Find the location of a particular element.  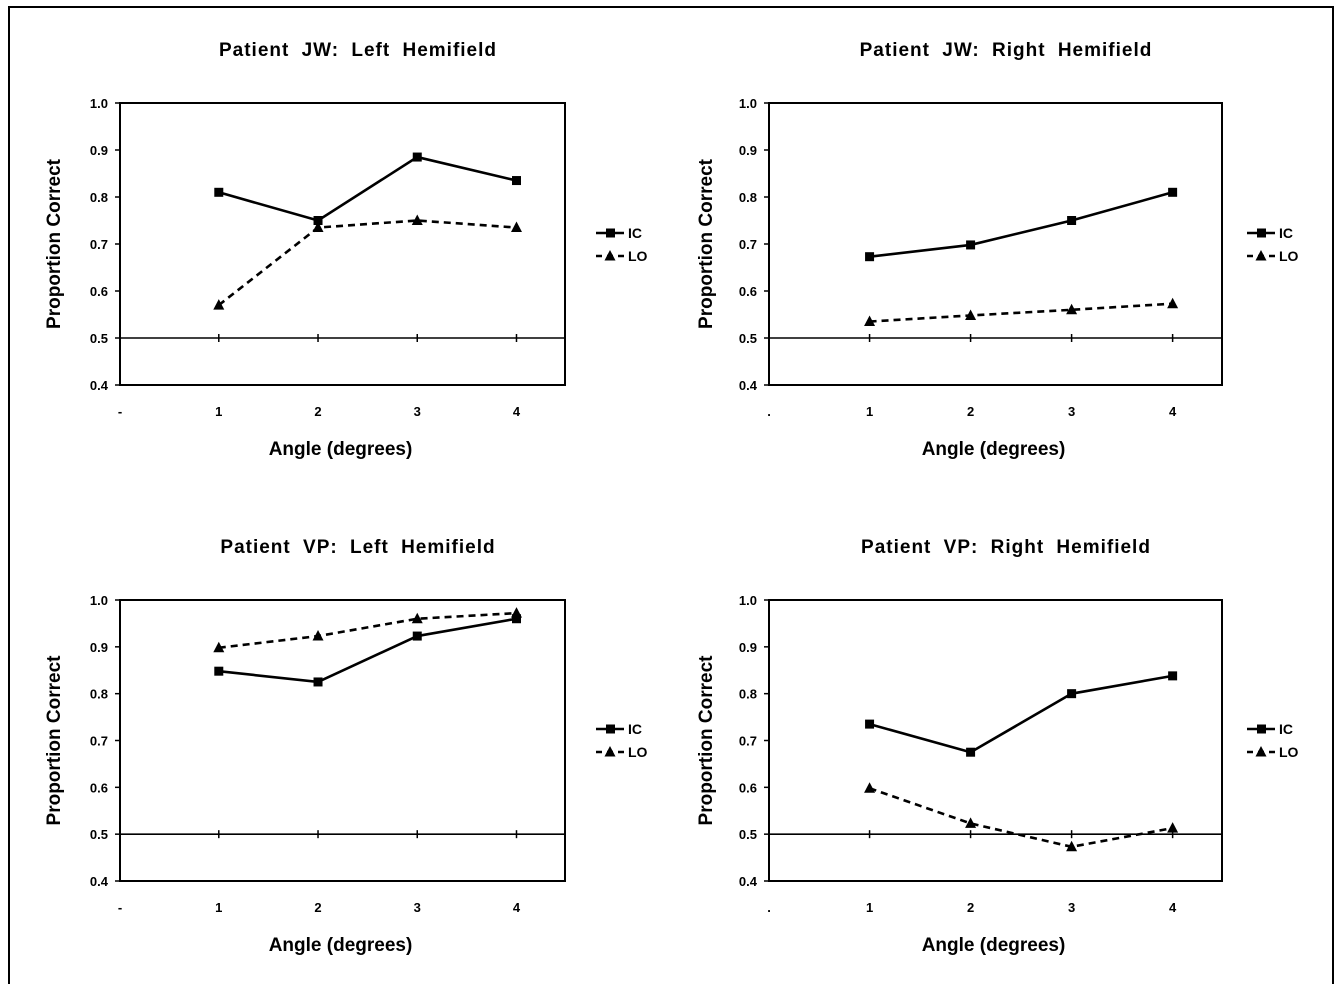

x-tick-label-extra: - is located at coordinates (120, 411).